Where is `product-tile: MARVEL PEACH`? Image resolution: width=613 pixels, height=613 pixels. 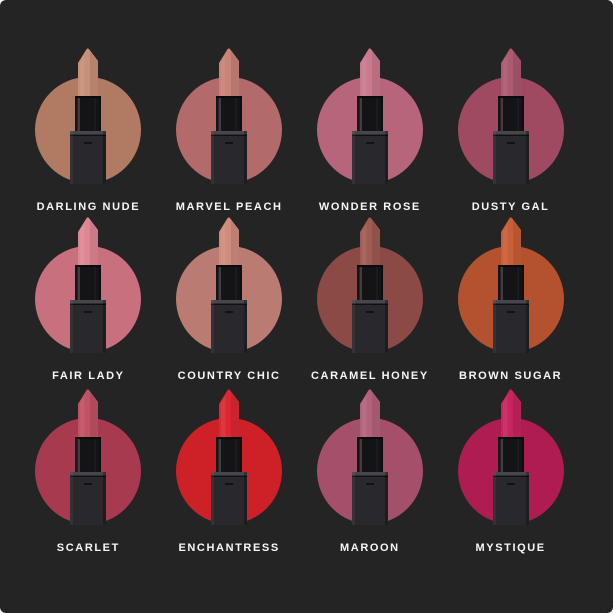 product-tile: MARVEL PEACH is located at coordinates (229, 128).